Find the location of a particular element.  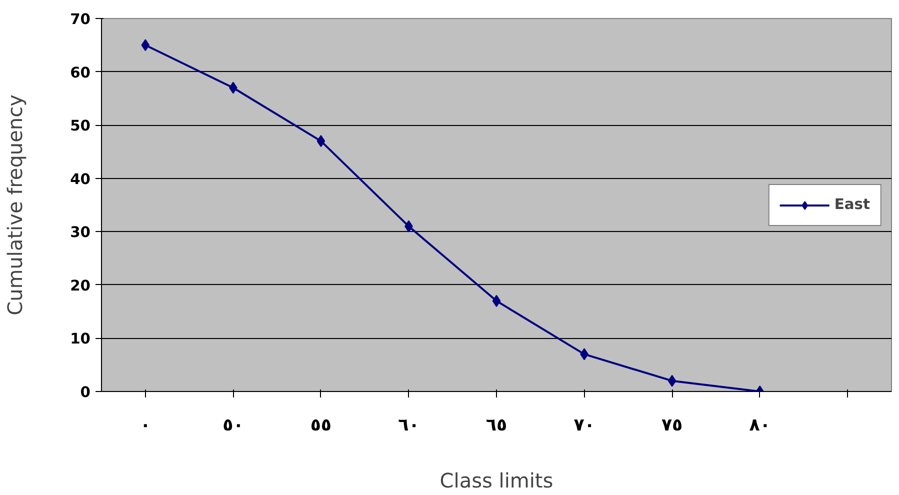

y-tick-label: 40 is located at coordinates (80, 179).